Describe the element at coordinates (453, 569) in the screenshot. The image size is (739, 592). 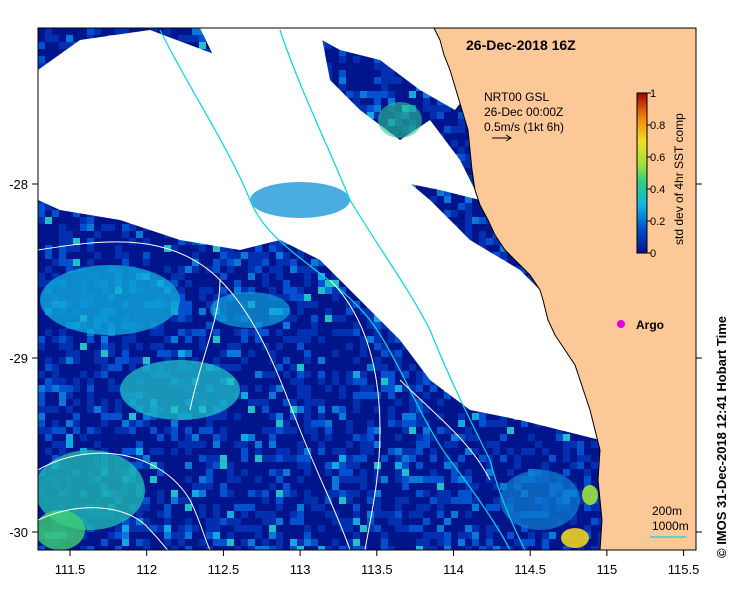
I see `x-tick-label: 114` at that location.